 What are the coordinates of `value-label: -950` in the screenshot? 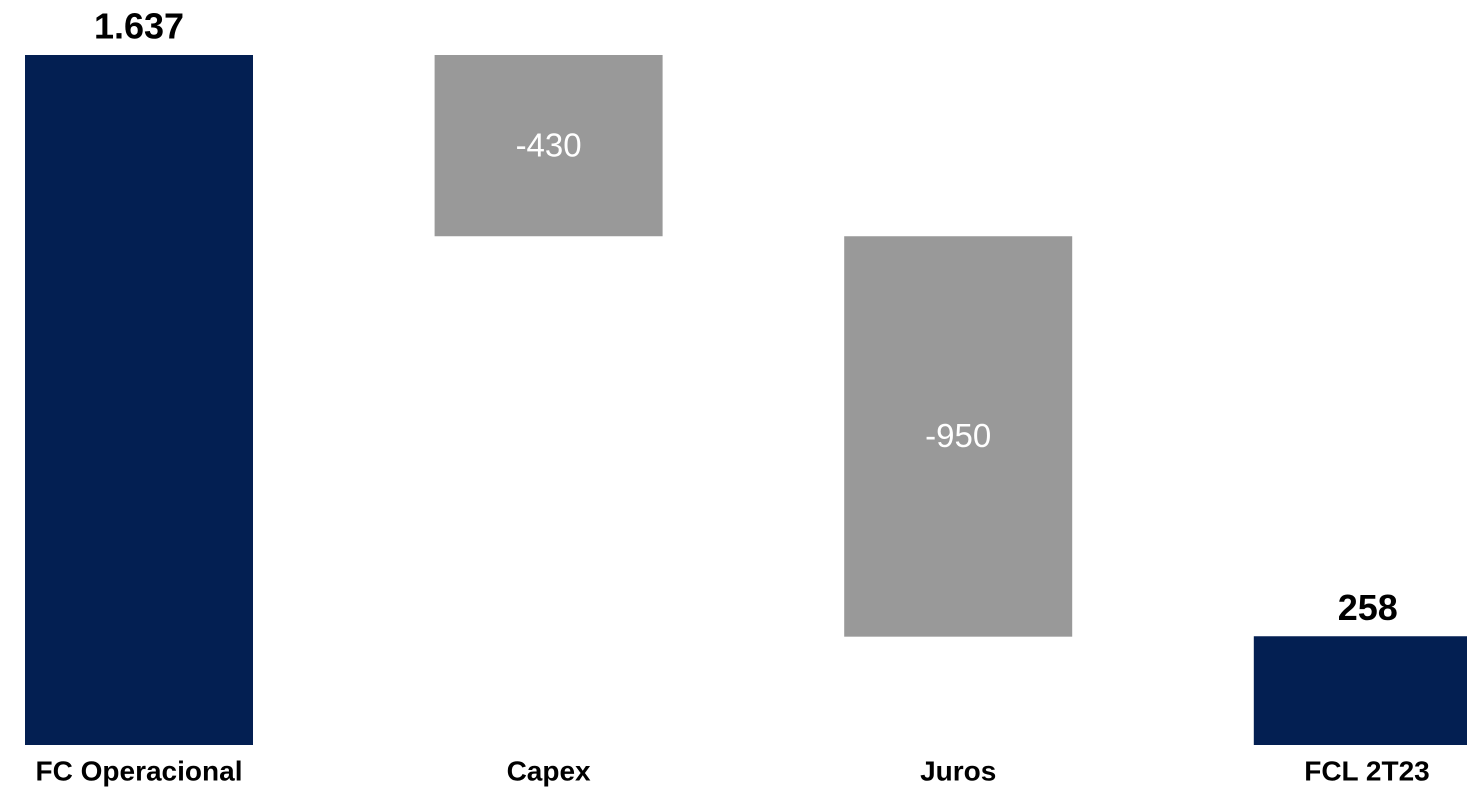 It's located at (958, 435).